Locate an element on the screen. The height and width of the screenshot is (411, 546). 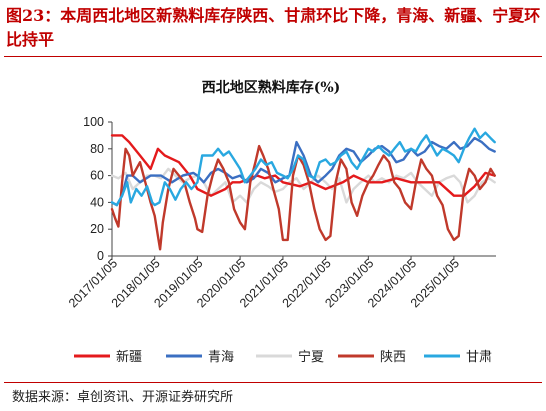
y-tick-label: 60 is located at coordinates (97, 176).